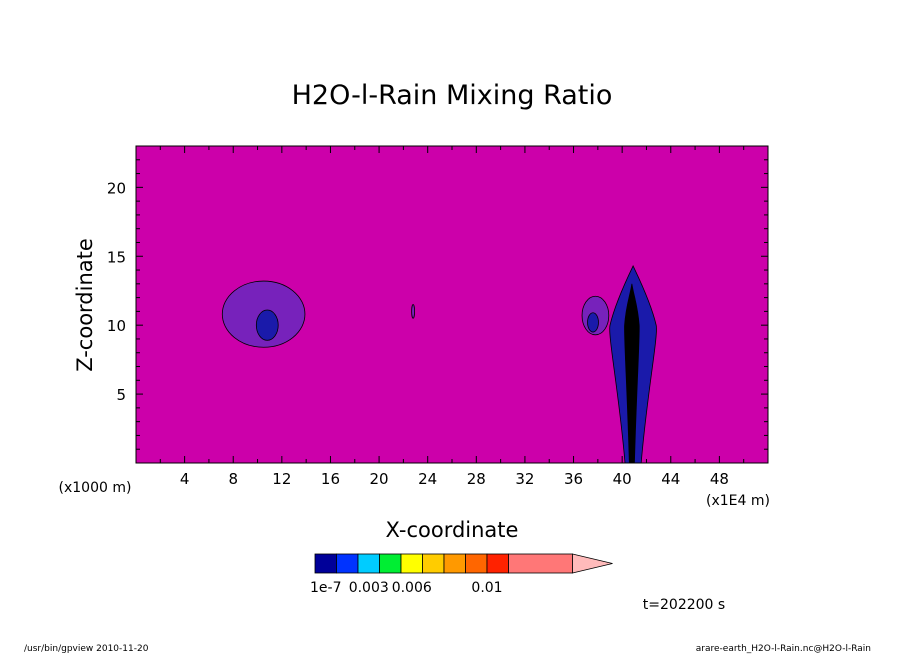 The width and height of the screenshot is (904, 654). Describe the element at coordinates (524, 479) in the screenshot. I see `x-tick-label: 32` at that location.